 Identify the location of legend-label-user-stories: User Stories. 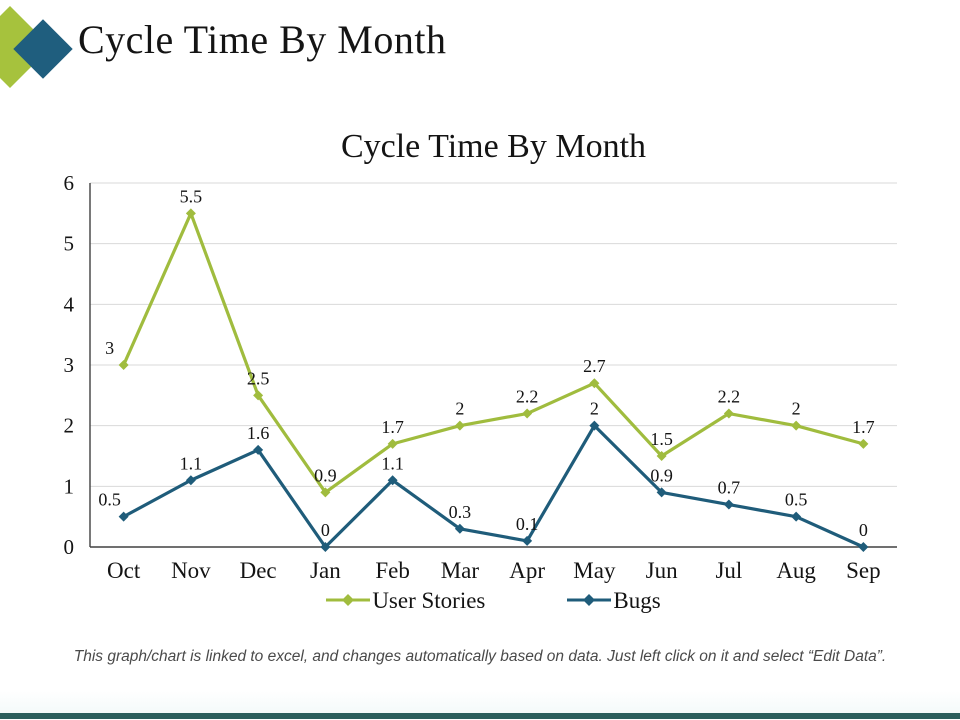
(429, 600).